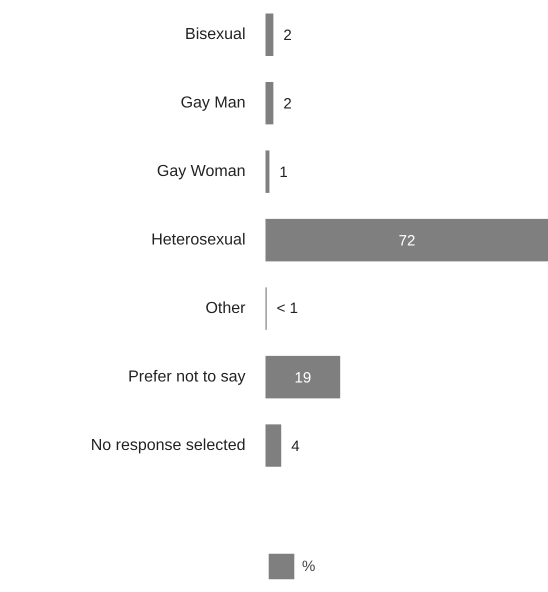 Image resolution: width=548 pixels, height=592 pixels. Describe the element at coordinates (187, 377) in the screenshot. I see `y-tick-label: Prefer not to say` at that location.